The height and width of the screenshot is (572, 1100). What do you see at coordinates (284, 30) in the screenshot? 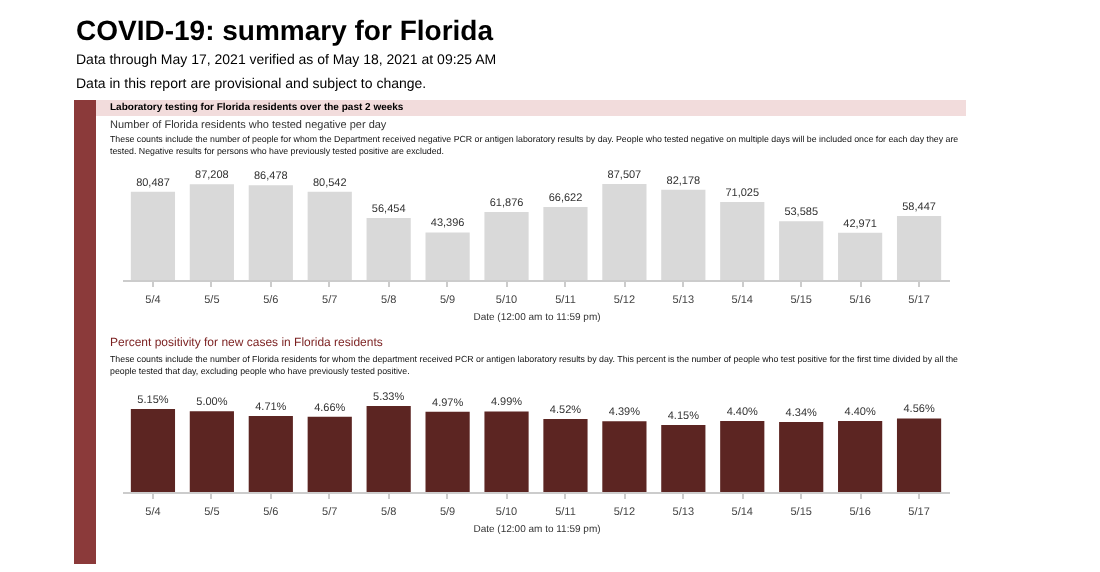
I see `chart-title: COVID-19: summary for Florida` at bounding box center [284, 30].